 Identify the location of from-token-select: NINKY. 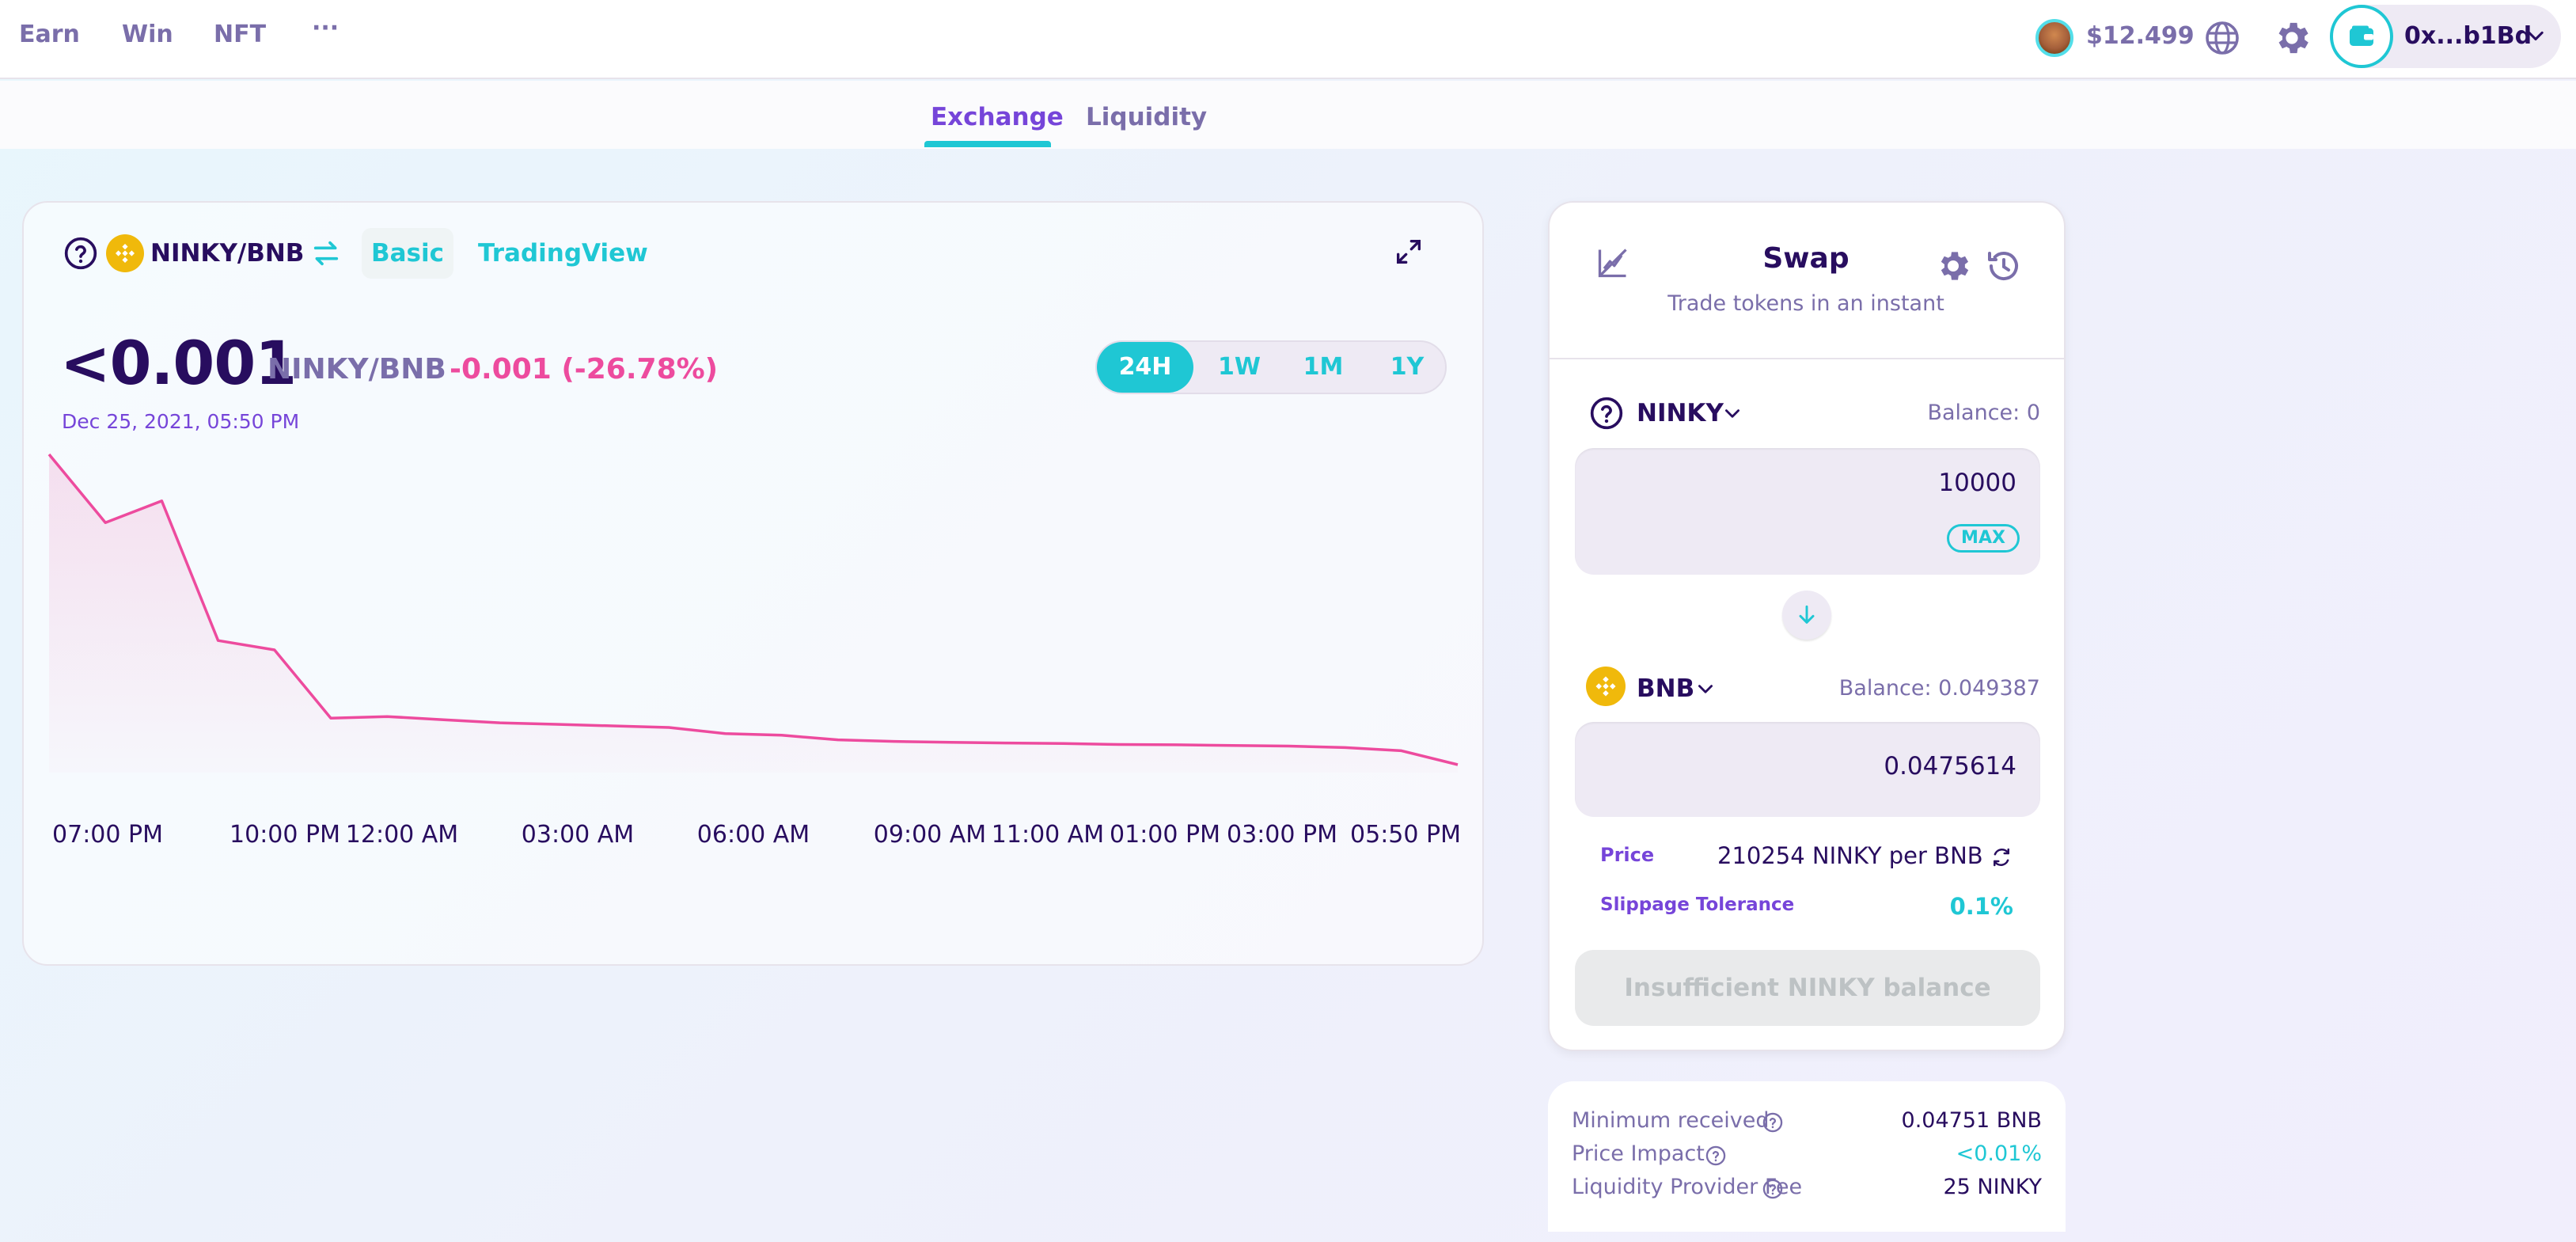
(1680, 413).